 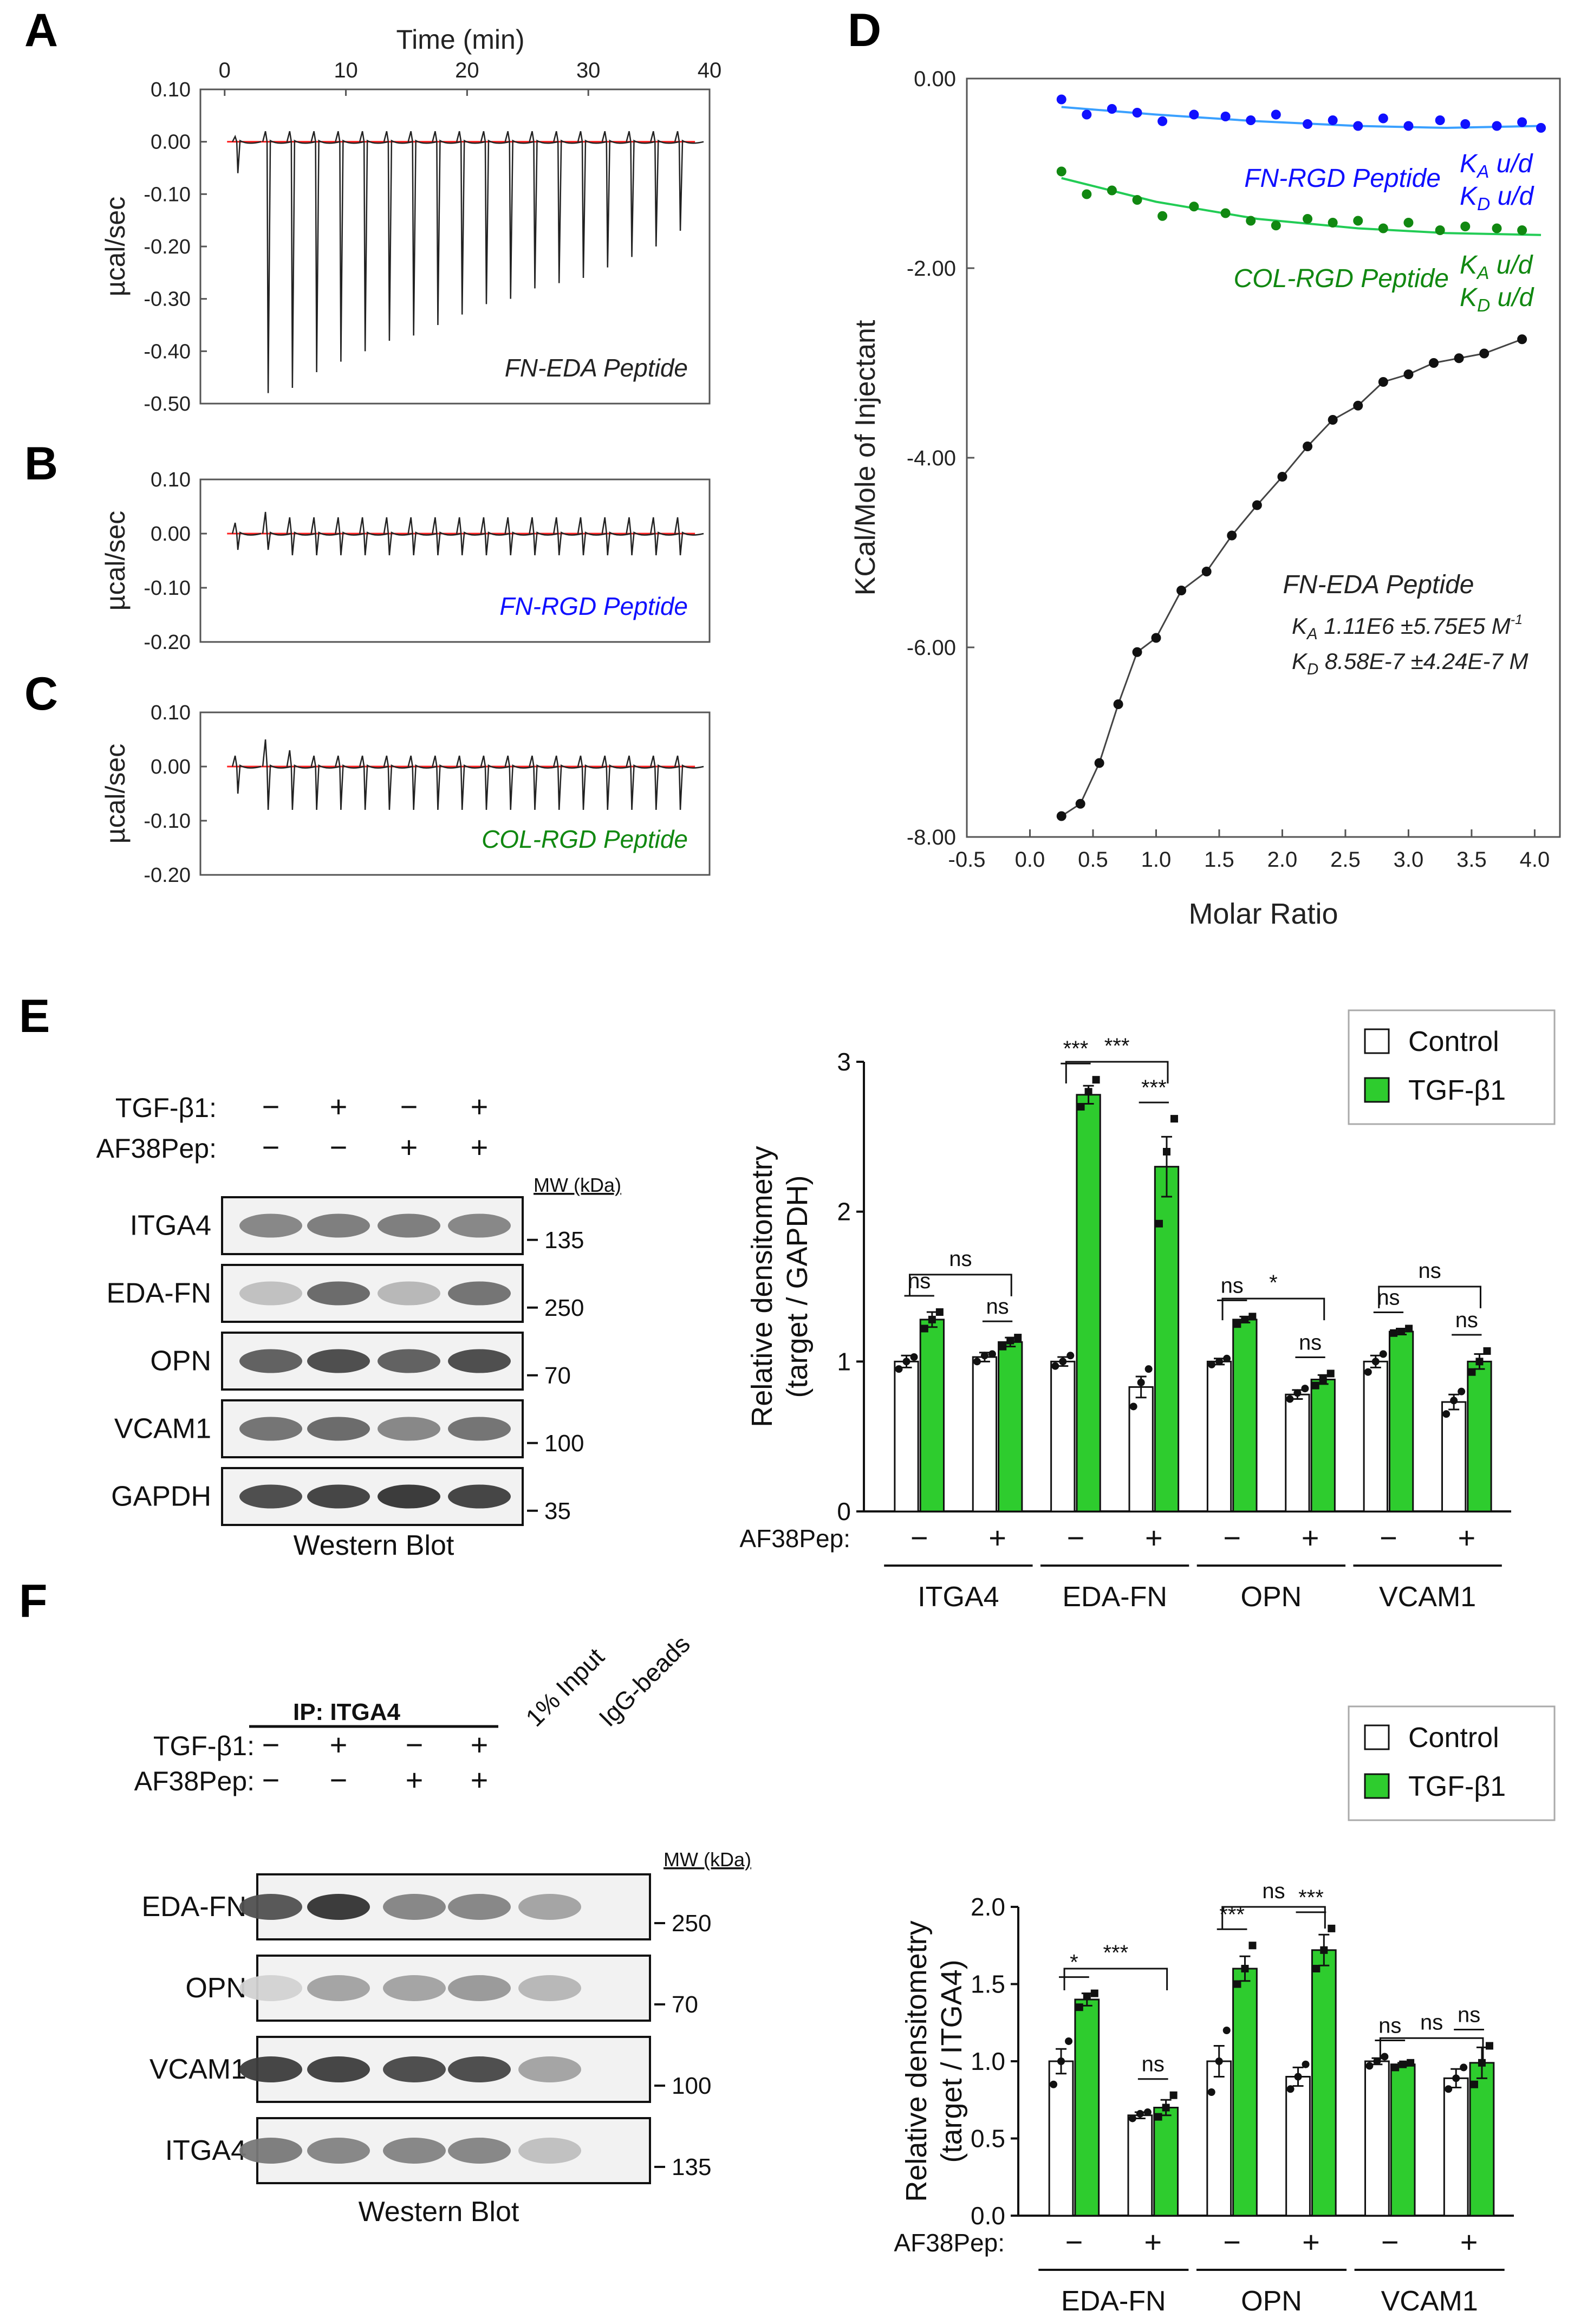 I want to click on y-axis-title: µcal/sec, so click(x=115, y=793).